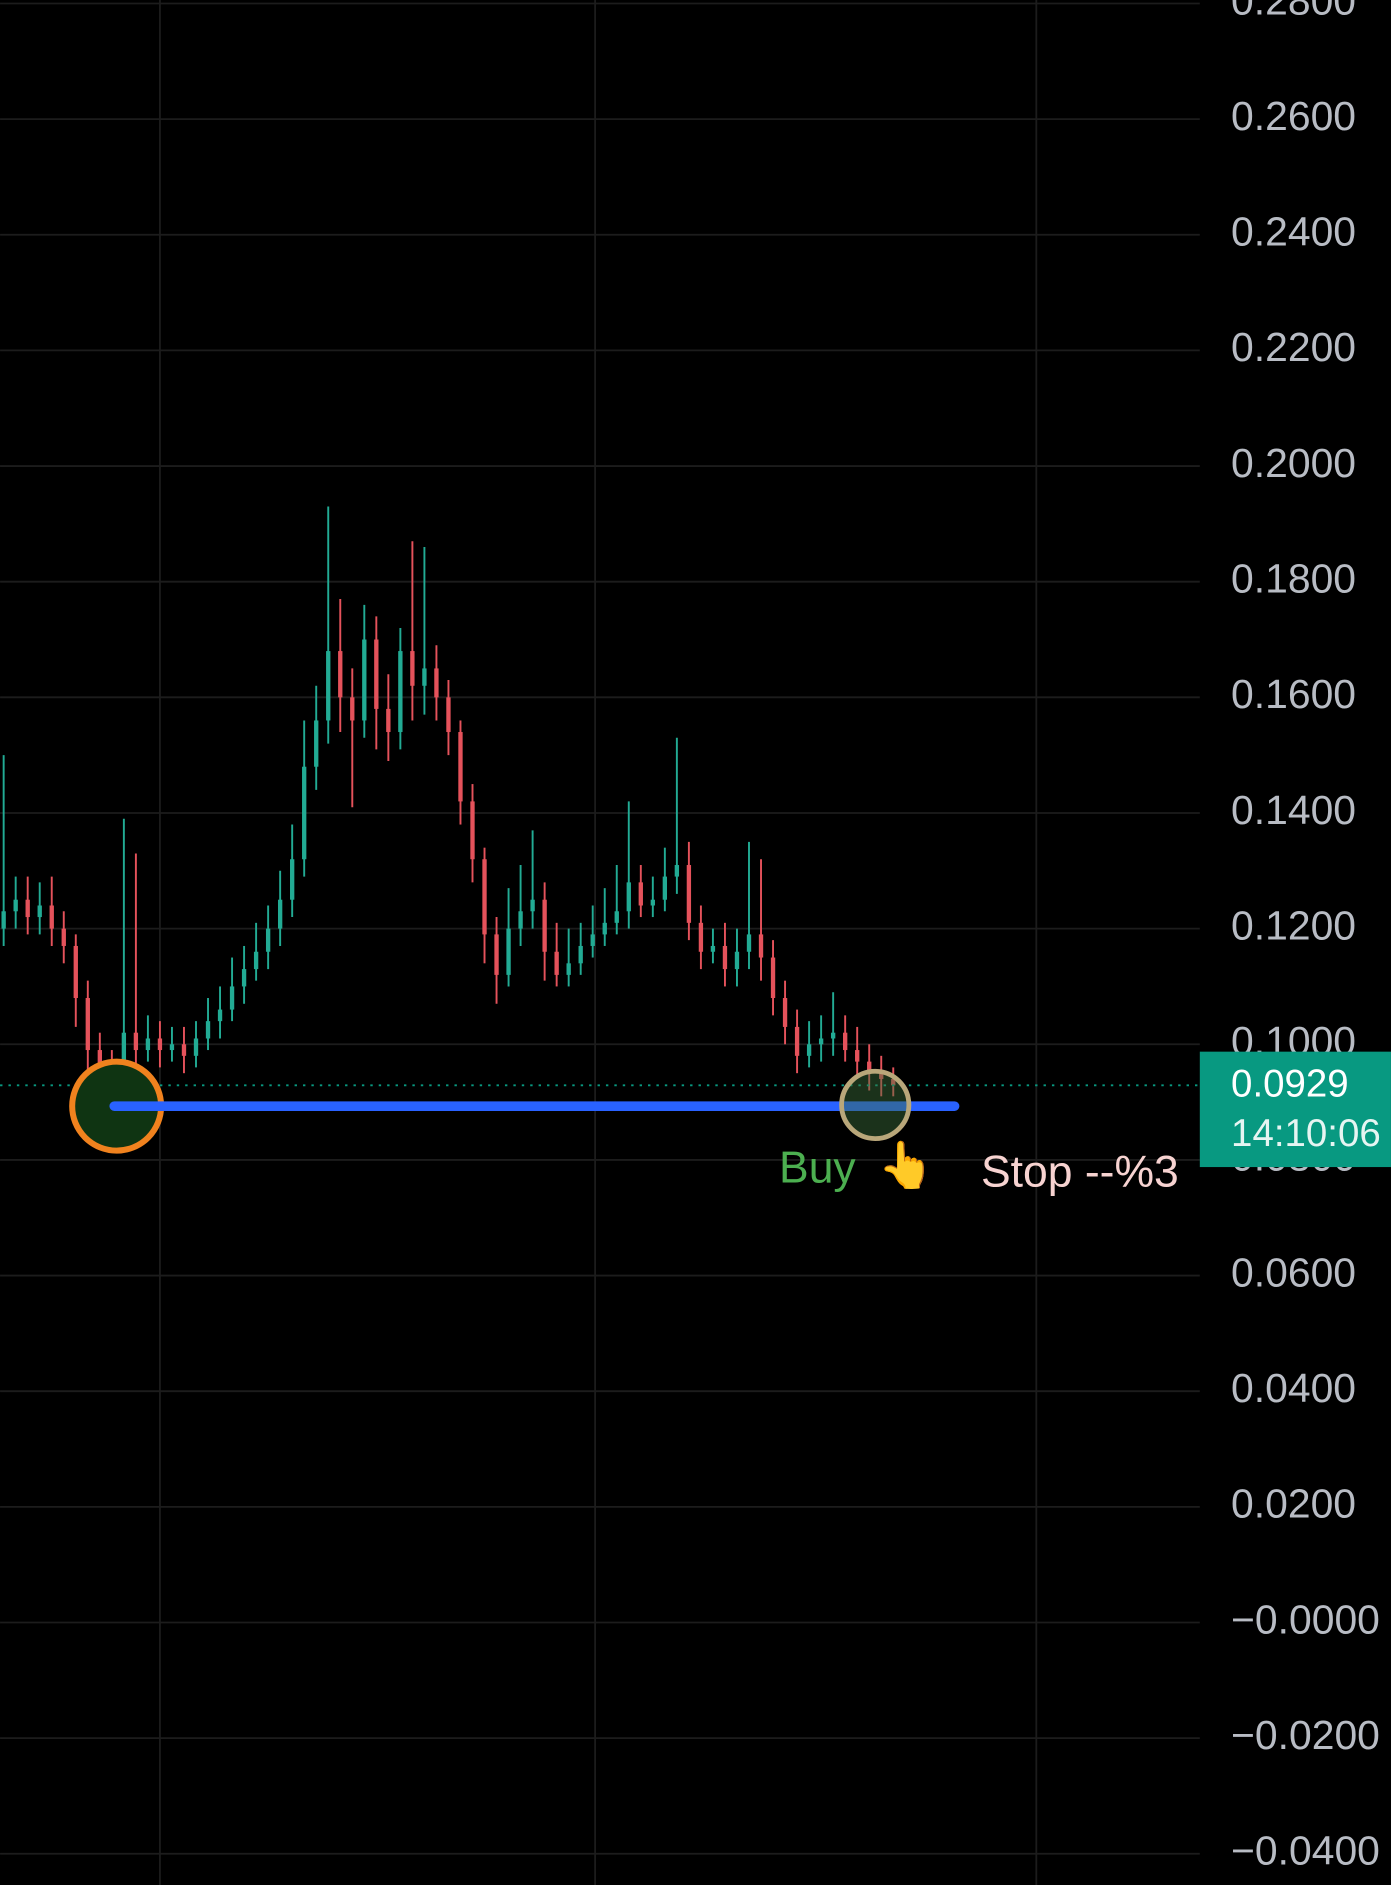 The image size is (1391, 1885). Describe the element at coordinates (1293, 925) in the screenshot. I see `y-tick-label: 0.1200` at that location.